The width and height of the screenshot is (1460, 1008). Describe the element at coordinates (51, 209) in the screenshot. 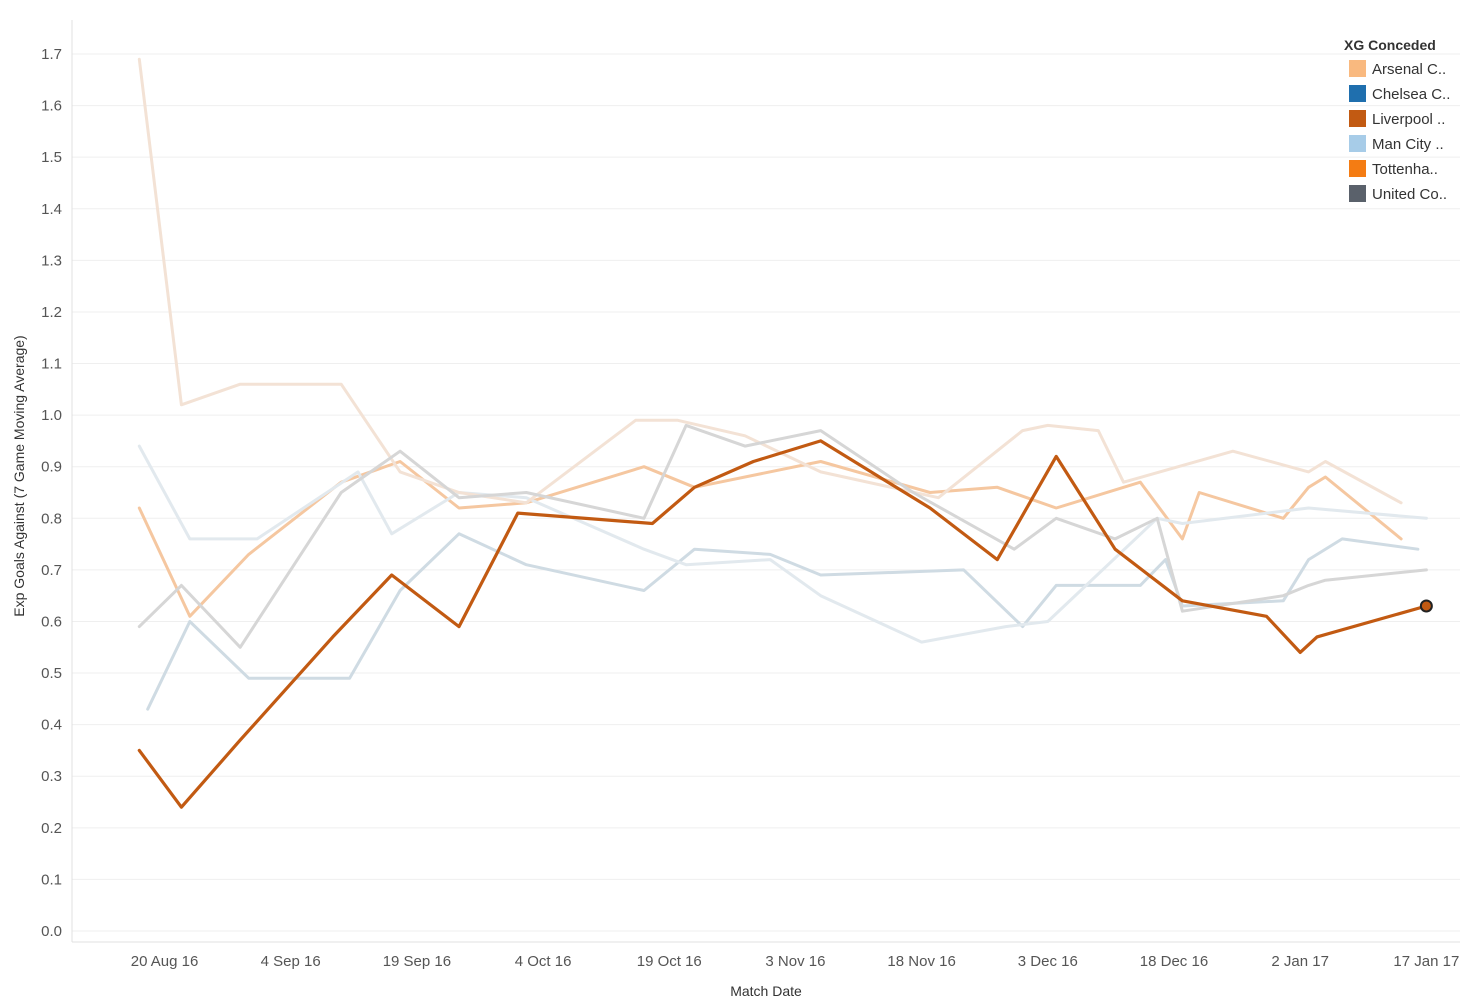

I see `y-tick-label: 1.4` at that location.